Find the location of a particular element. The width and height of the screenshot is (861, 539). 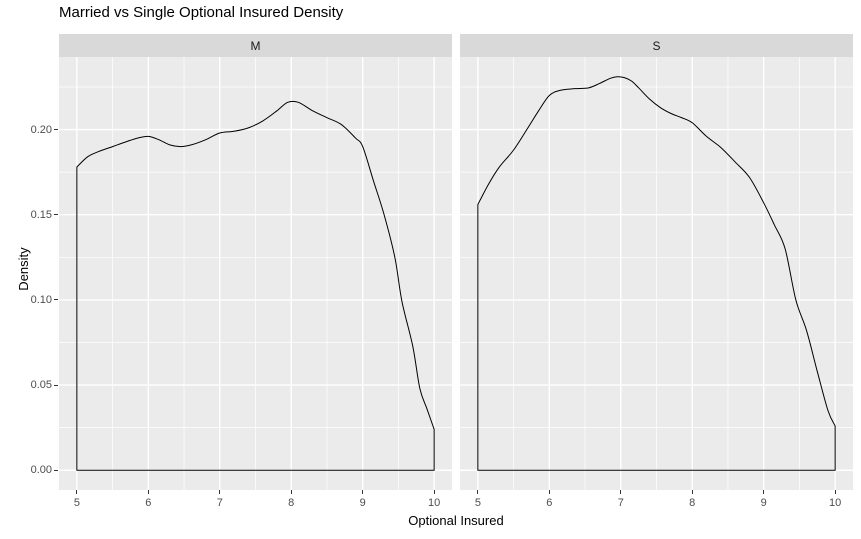

y-tick-label: 0.00 is located at coordinates (41, 470).